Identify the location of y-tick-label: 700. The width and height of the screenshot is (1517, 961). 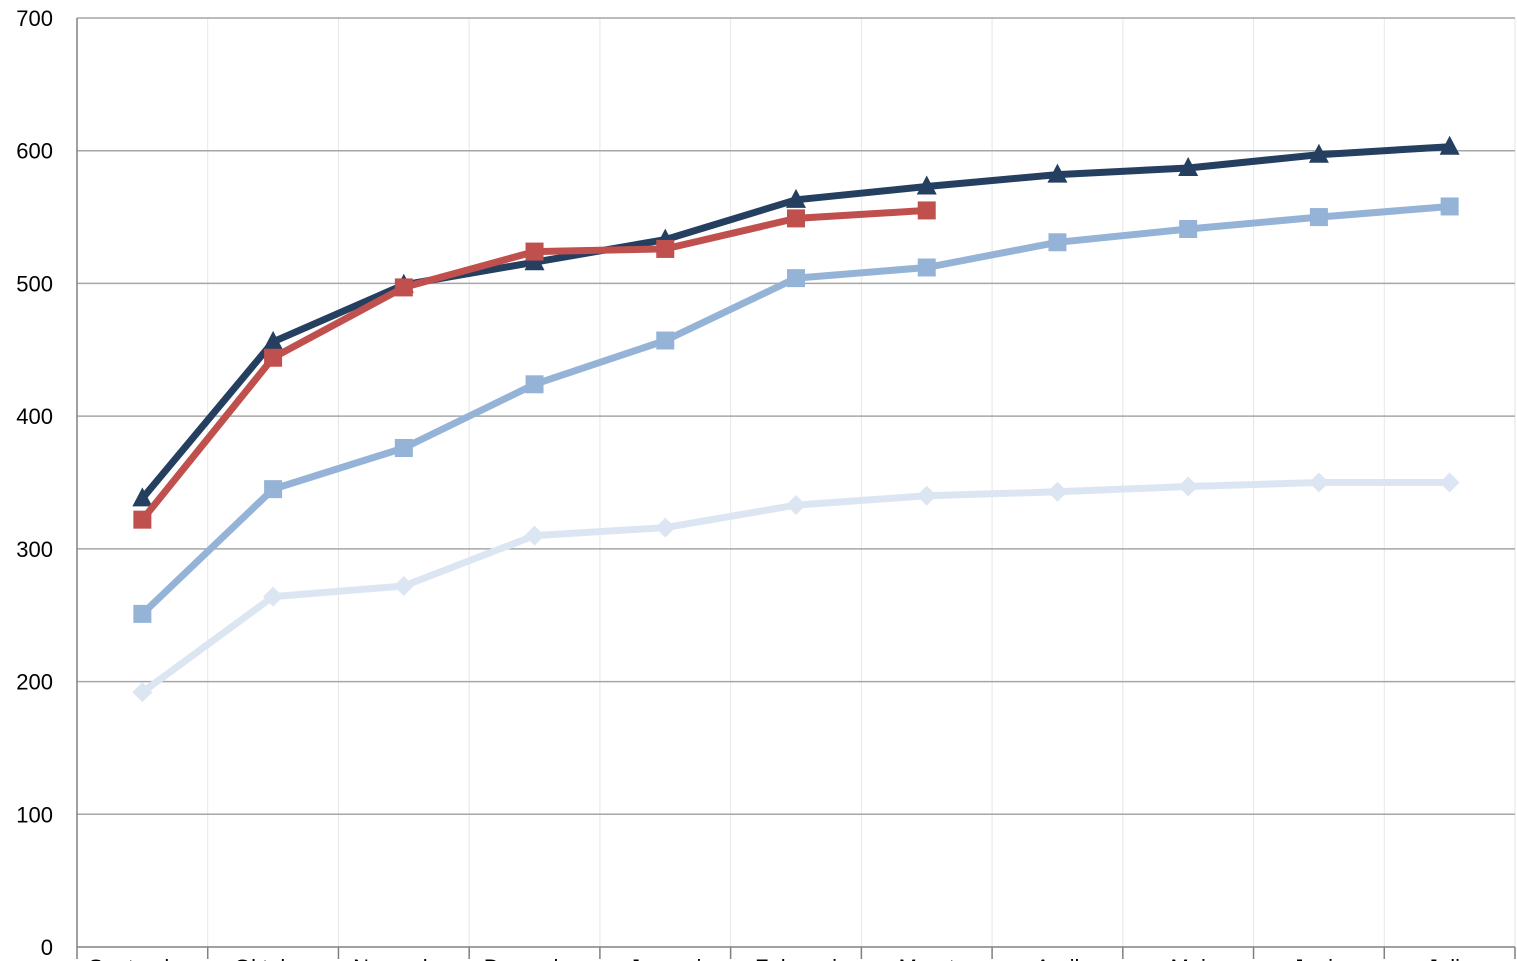
(34, 18).